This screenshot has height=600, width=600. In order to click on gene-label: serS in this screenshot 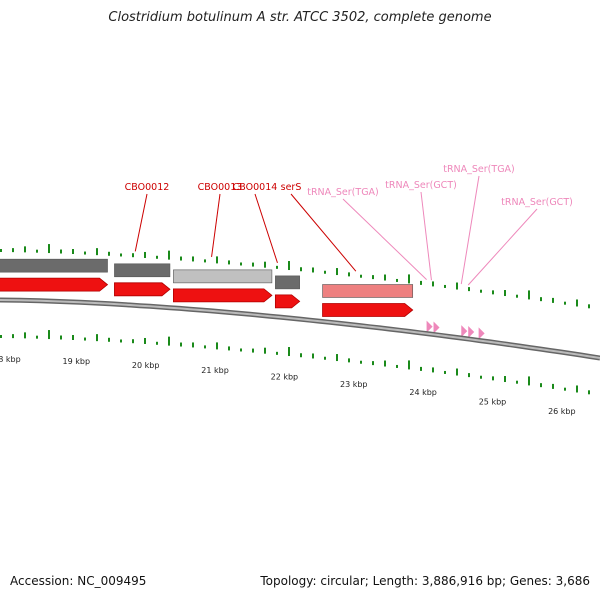, I will do `click(291, 187)`.